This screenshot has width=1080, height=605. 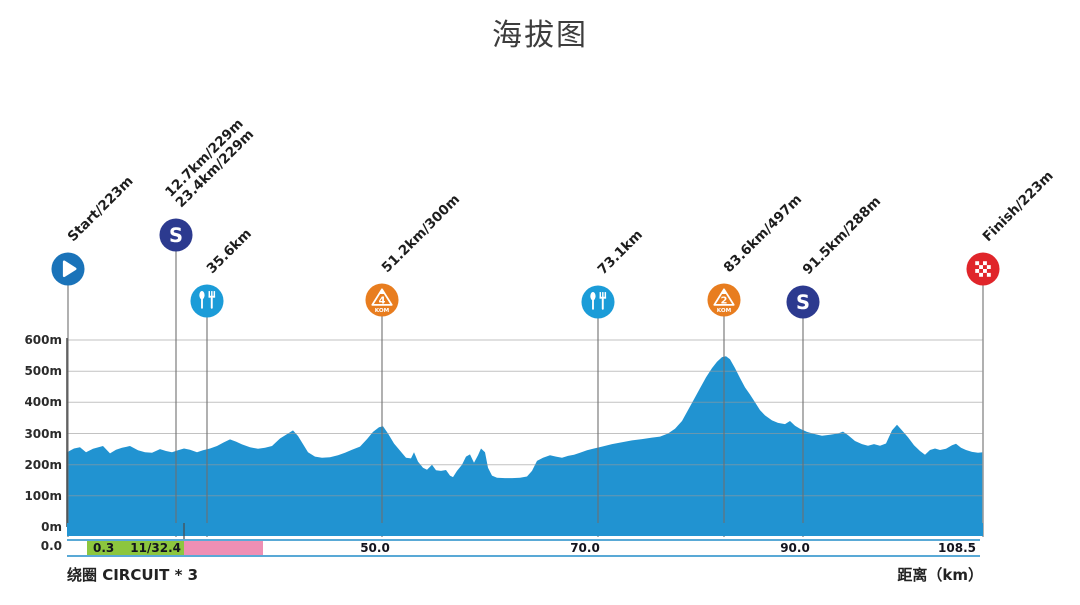 I want to click on kom-icon: 2 KOM, so click(x=724, y=302).